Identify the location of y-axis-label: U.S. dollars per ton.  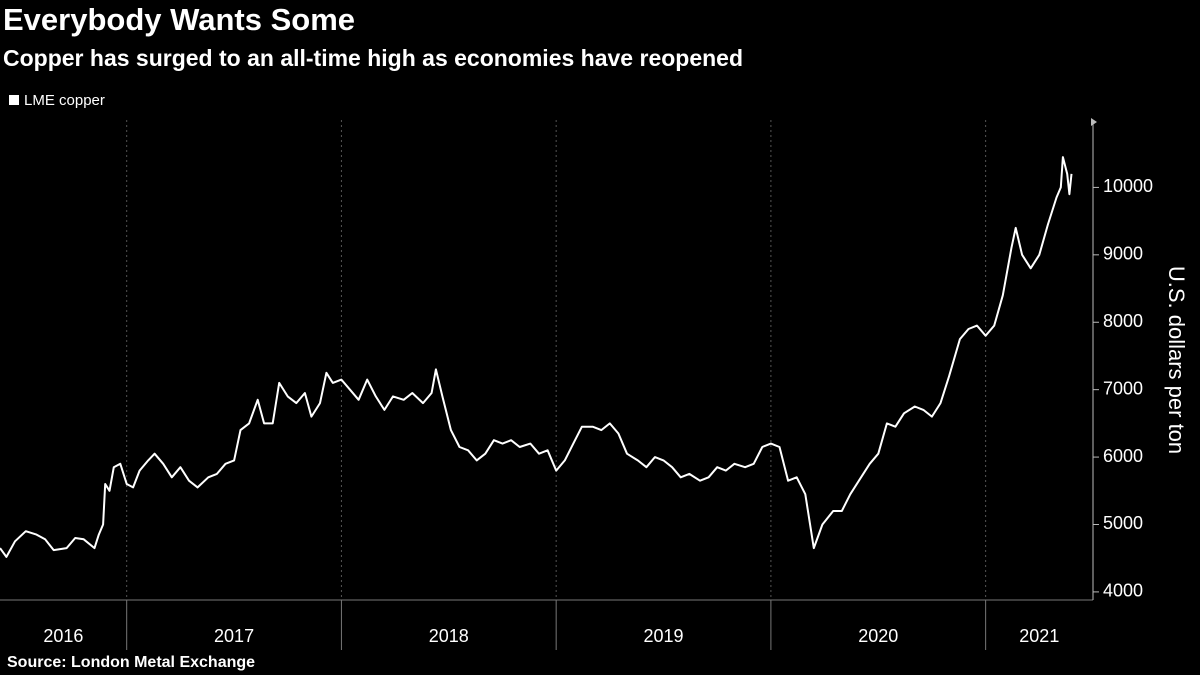
(1176, 360).